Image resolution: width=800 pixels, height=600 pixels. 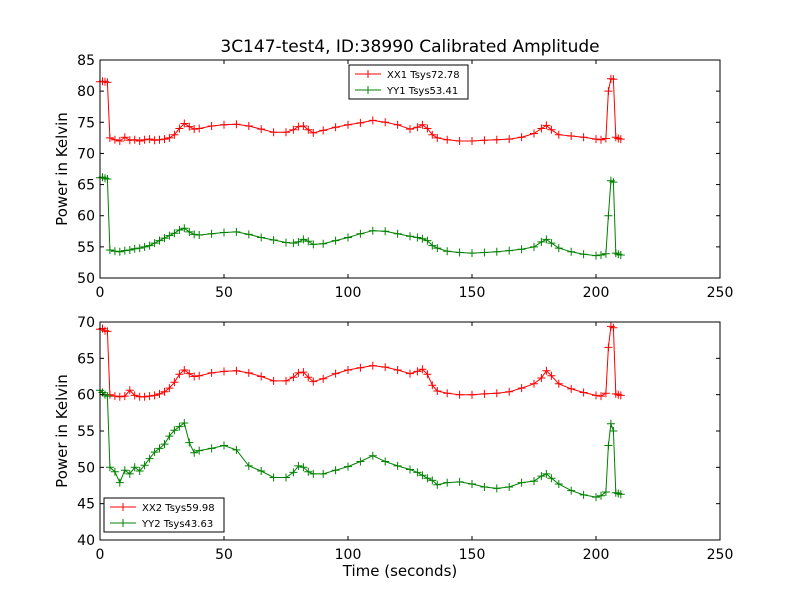 What do you see at coordinates (86, 61) in the screenshot?
I see `top-ytick-label: 85` at bounding box center [86, 61].